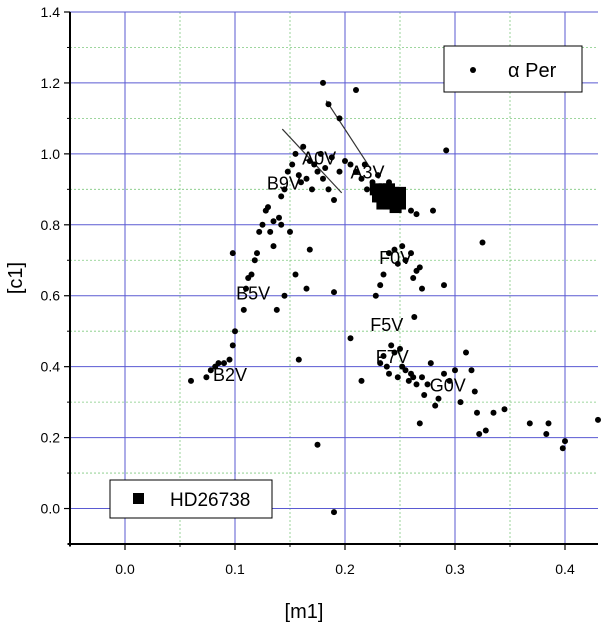  What do you see at coordinates (230, 375) in the screenshot?
I see `spectral-type-label: B2V` at bounding box center [230, 375].